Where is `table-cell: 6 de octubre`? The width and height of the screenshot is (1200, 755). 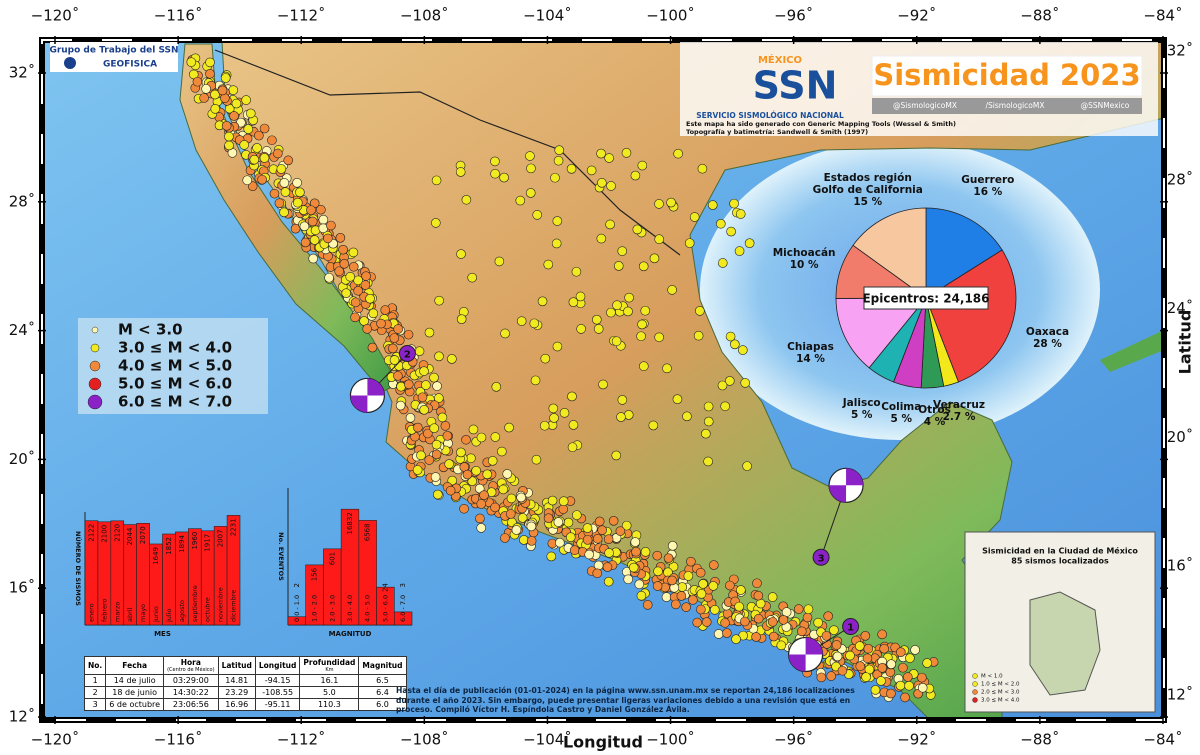
table-cell: 6 de octubre is located at coordinates (135, 704).